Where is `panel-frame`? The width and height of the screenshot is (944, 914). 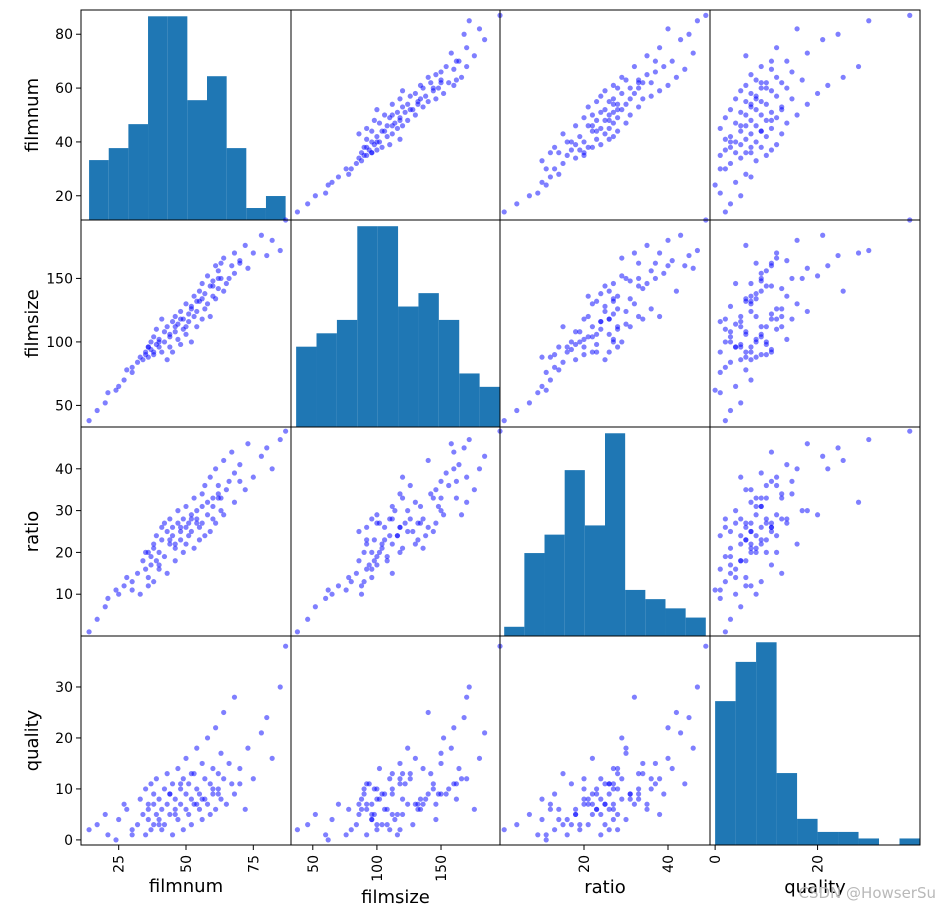 panel-frame is located at coordinates (815, 740).